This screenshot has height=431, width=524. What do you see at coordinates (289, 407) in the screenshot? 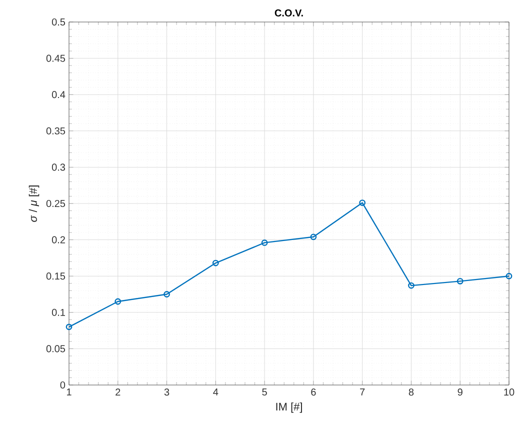
I see `x-axis-title: IM [#]` at bounding box center [289, 407].